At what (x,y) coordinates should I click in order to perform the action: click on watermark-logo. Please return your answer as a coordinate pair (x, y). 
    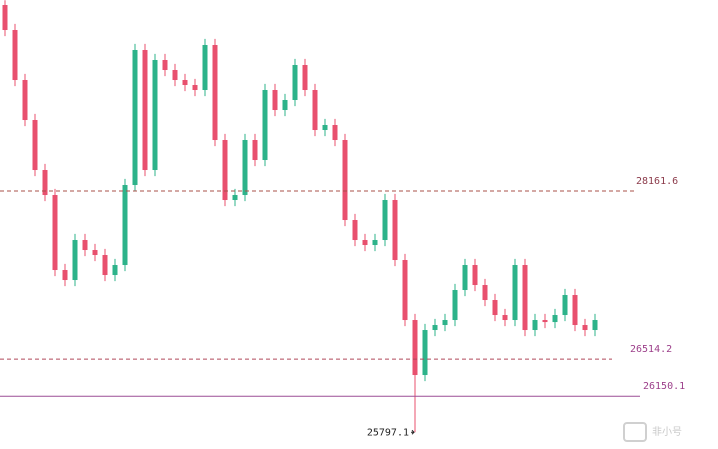
    Looking at the image, I should click on (635, 432).